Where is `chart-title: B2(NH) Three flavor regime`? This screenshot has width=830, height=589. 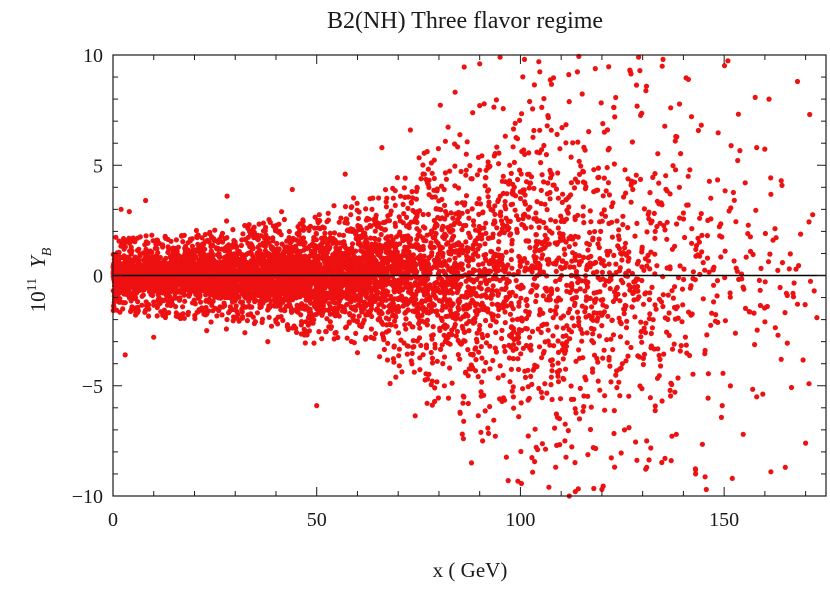
chart-title: B2(NH) Three flavor regime is located at coordinates (465, 21).